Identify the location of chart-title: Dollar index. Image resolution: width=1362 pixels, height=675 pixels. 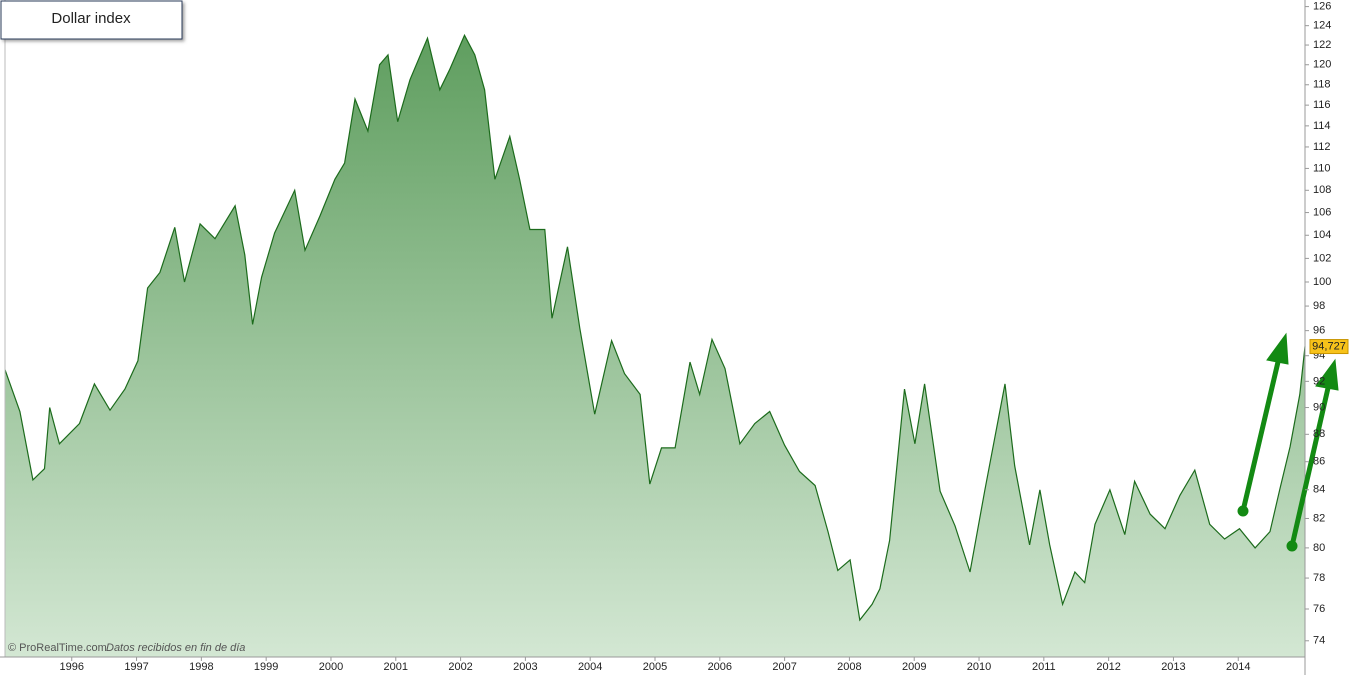
(91, 18).